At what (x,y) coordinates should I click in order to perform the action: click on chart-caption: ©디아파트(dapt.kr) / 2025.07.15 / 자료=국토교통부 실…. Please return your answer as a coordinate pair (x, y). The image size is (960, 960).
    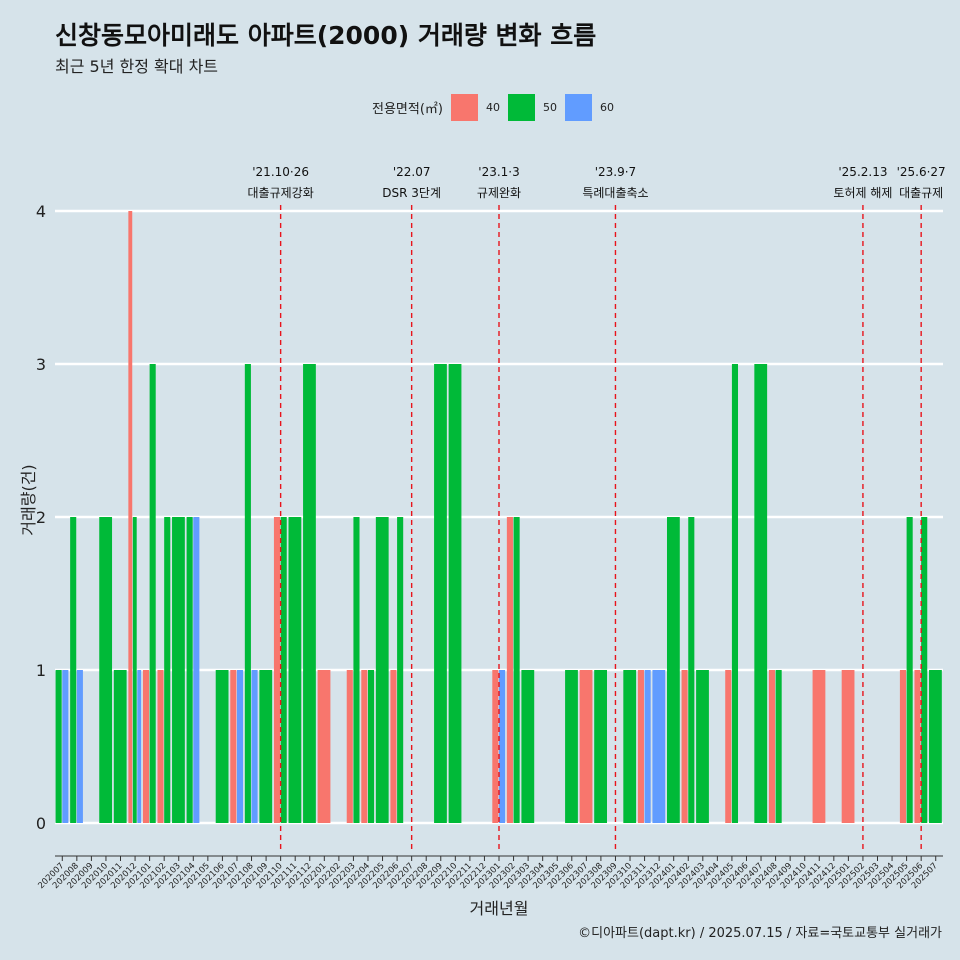
    Looking at the image, I should click on (760, 933).